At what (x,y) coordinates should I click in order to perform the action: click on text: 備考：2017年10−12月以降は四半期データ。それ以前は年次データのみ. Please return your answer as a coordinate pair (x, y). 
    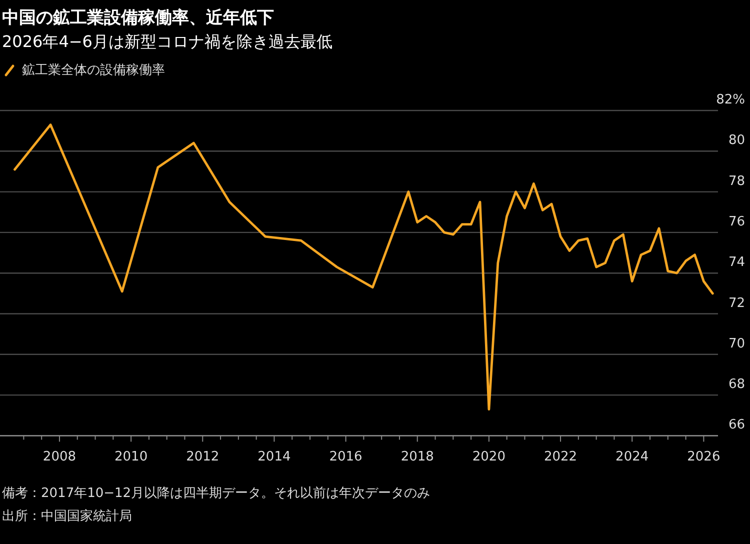
    Looking at the image, I should click on (216, 493).